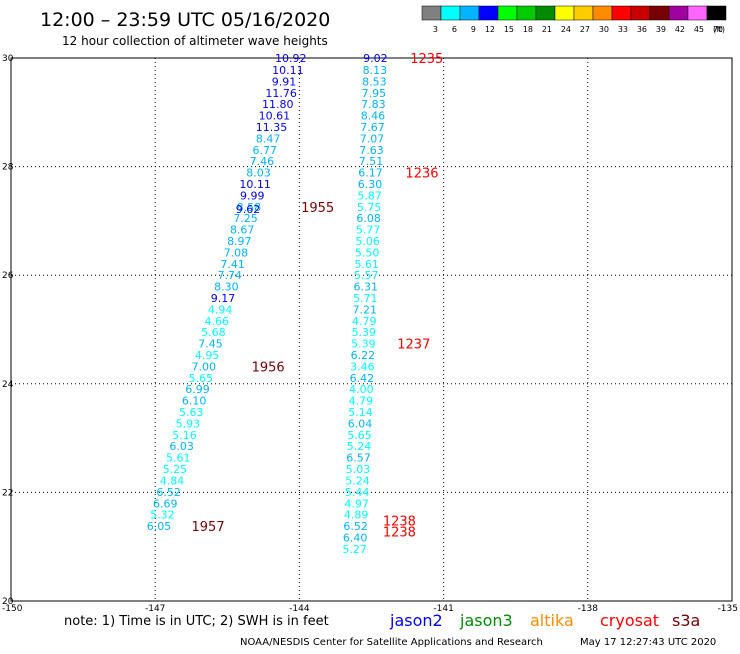  What do you see at coordinates (356, 503) in the screenshot?
I see `wave-height-point: 4.97` at bounding box center [356, 503].